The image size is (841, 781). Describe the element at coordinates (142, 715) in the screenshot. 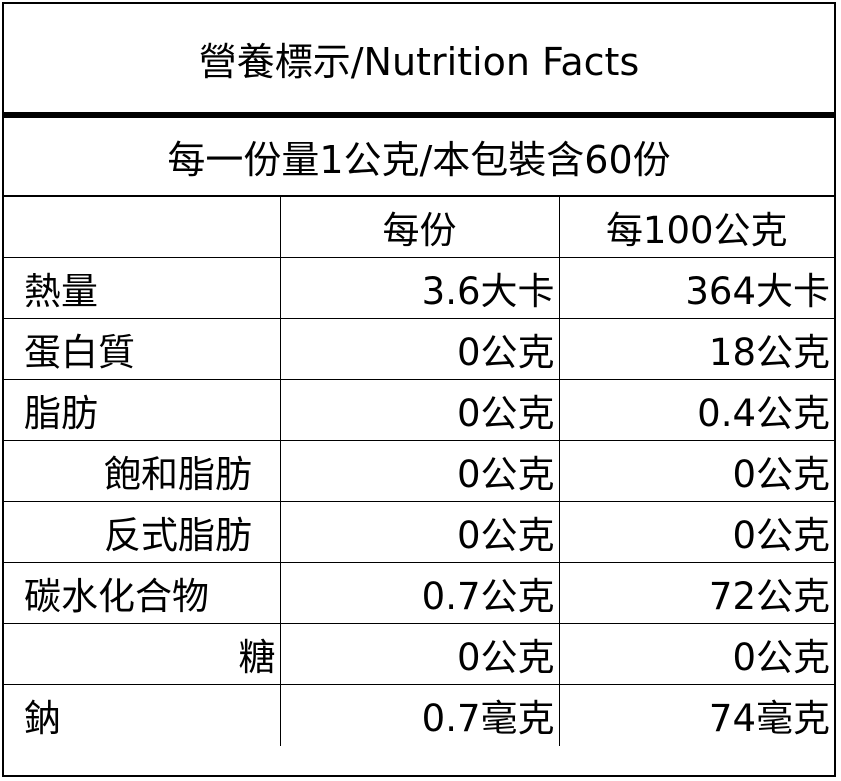

I see `nutrient-name: 鈉` at that location.